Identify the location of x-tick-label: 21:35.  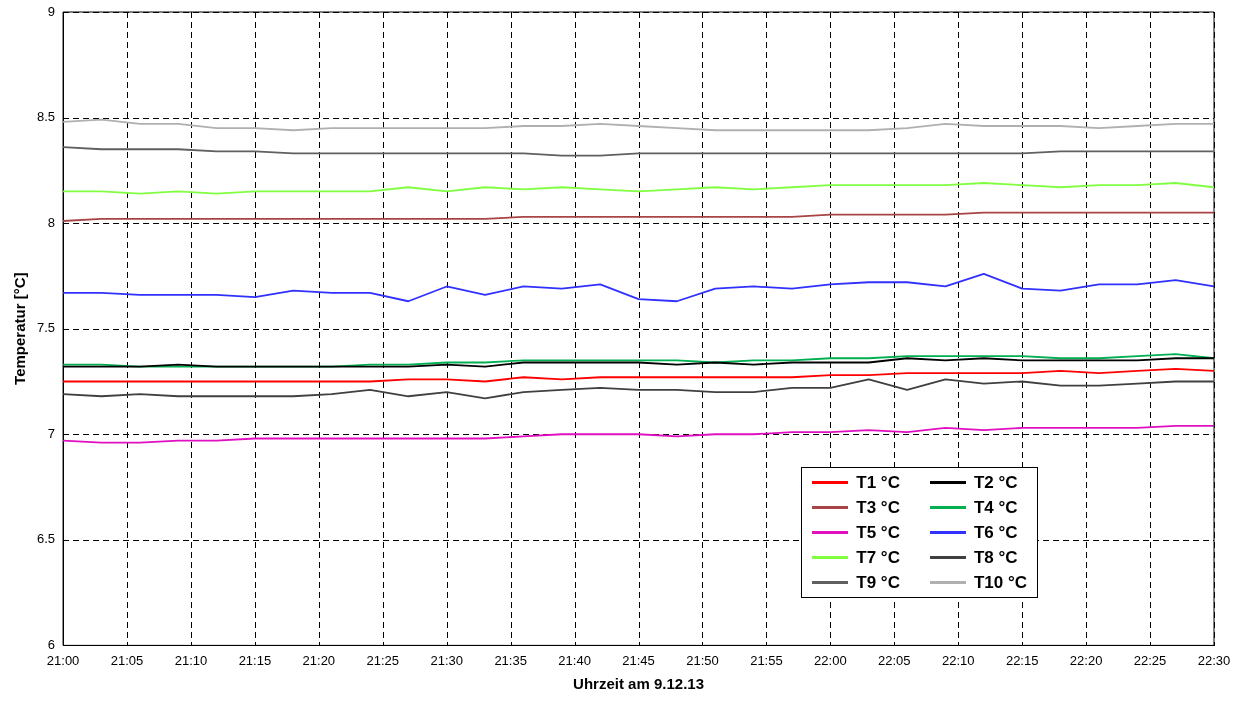
(510, 660).